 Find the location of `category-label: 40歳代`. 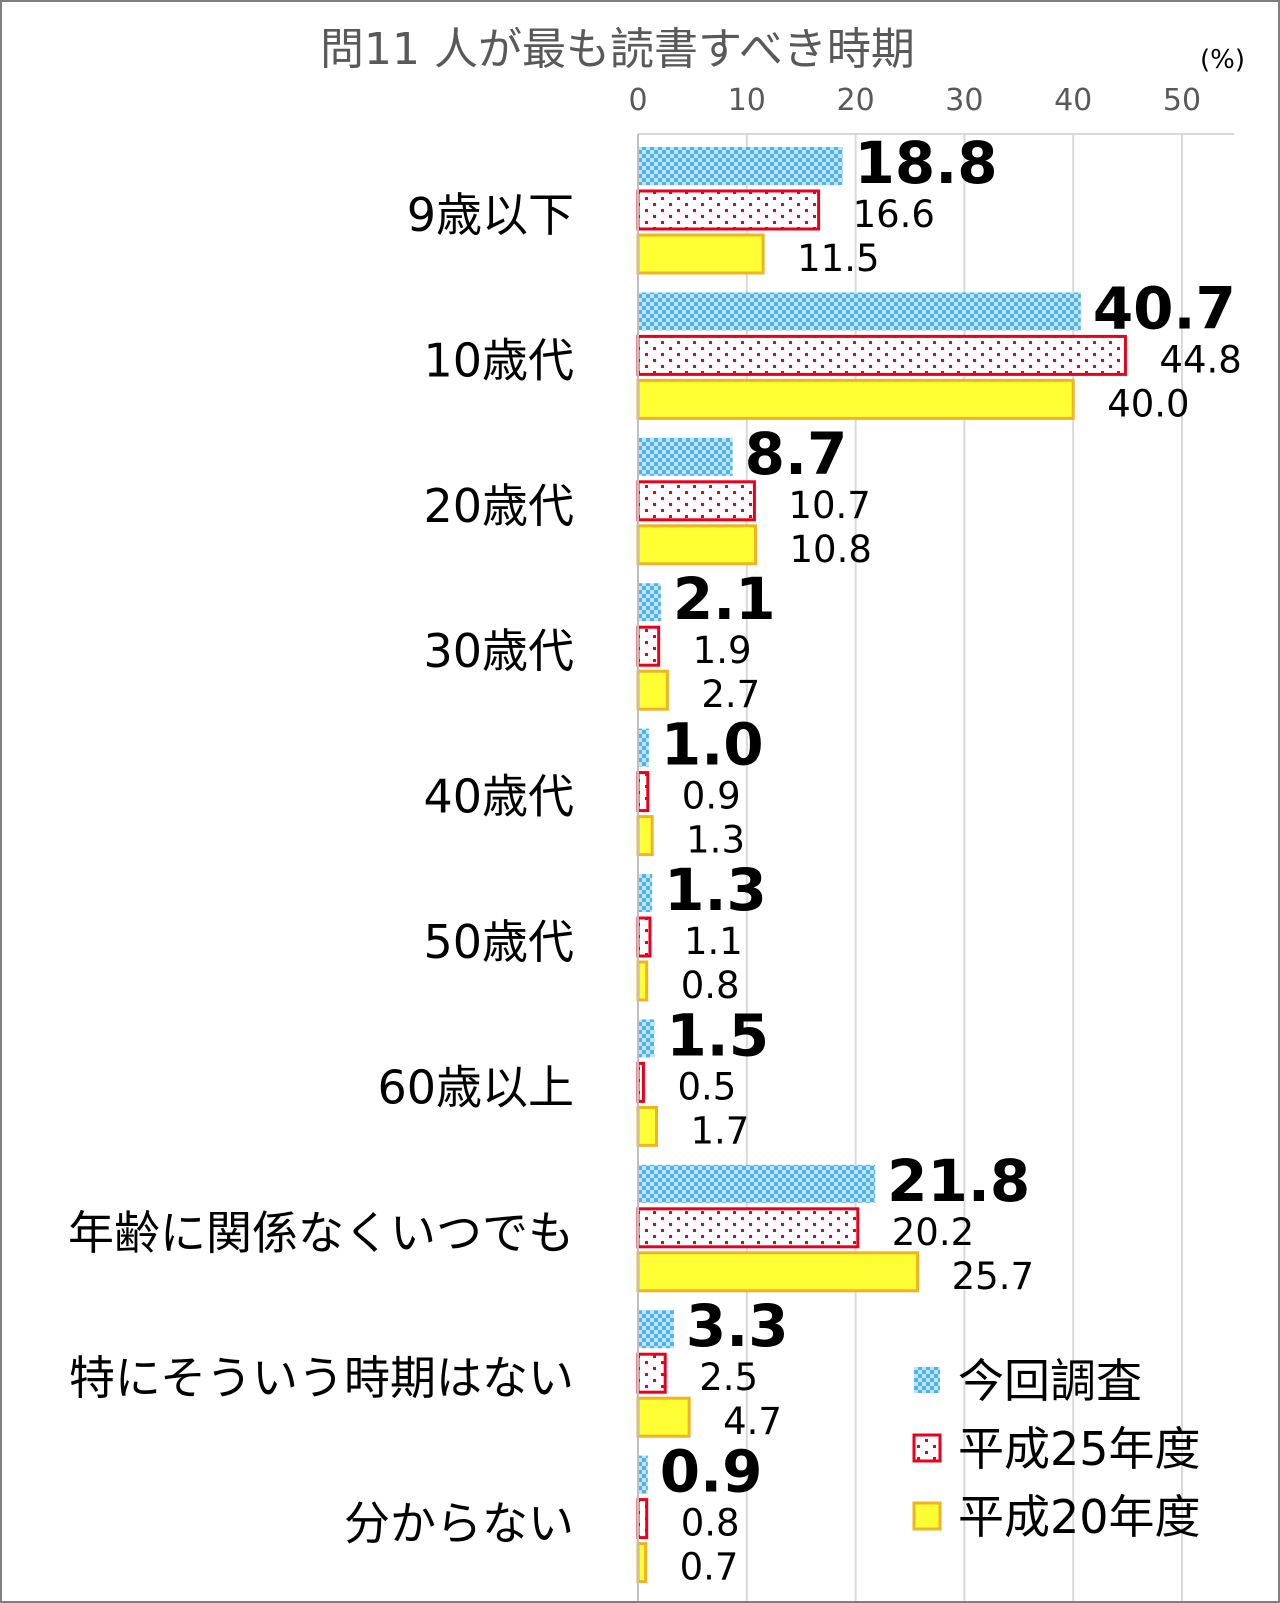

category-label: 40歳代 is located at coordinates (498, 797).